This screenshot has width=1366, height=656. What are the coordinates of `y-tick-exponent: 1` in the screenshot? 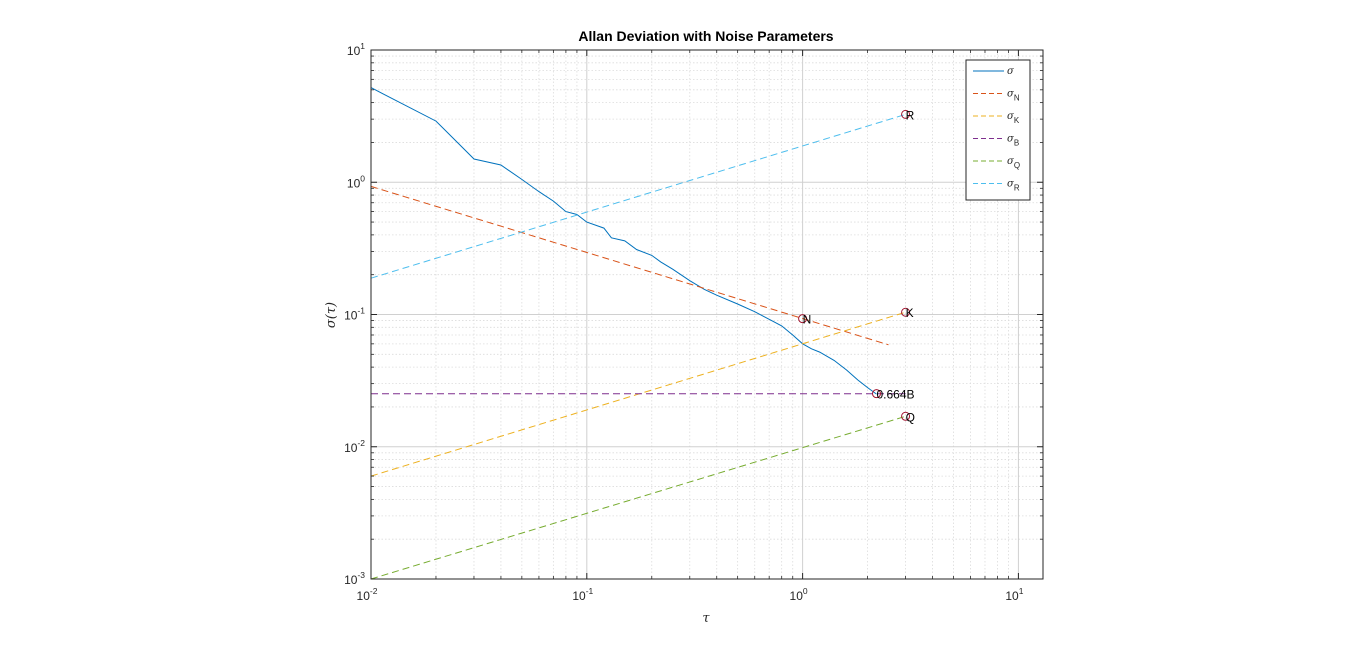 It's located at (362, 46).